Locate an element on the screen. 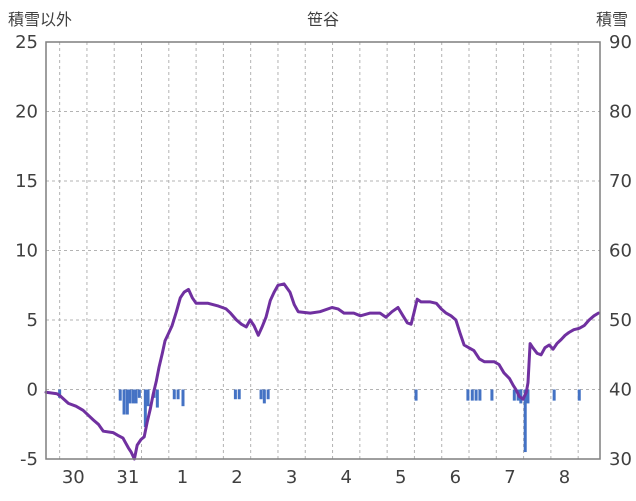 The height and width of the screenshot is (501, 636). y-right-tick-label: 70 is located at coordinates (620, 181).